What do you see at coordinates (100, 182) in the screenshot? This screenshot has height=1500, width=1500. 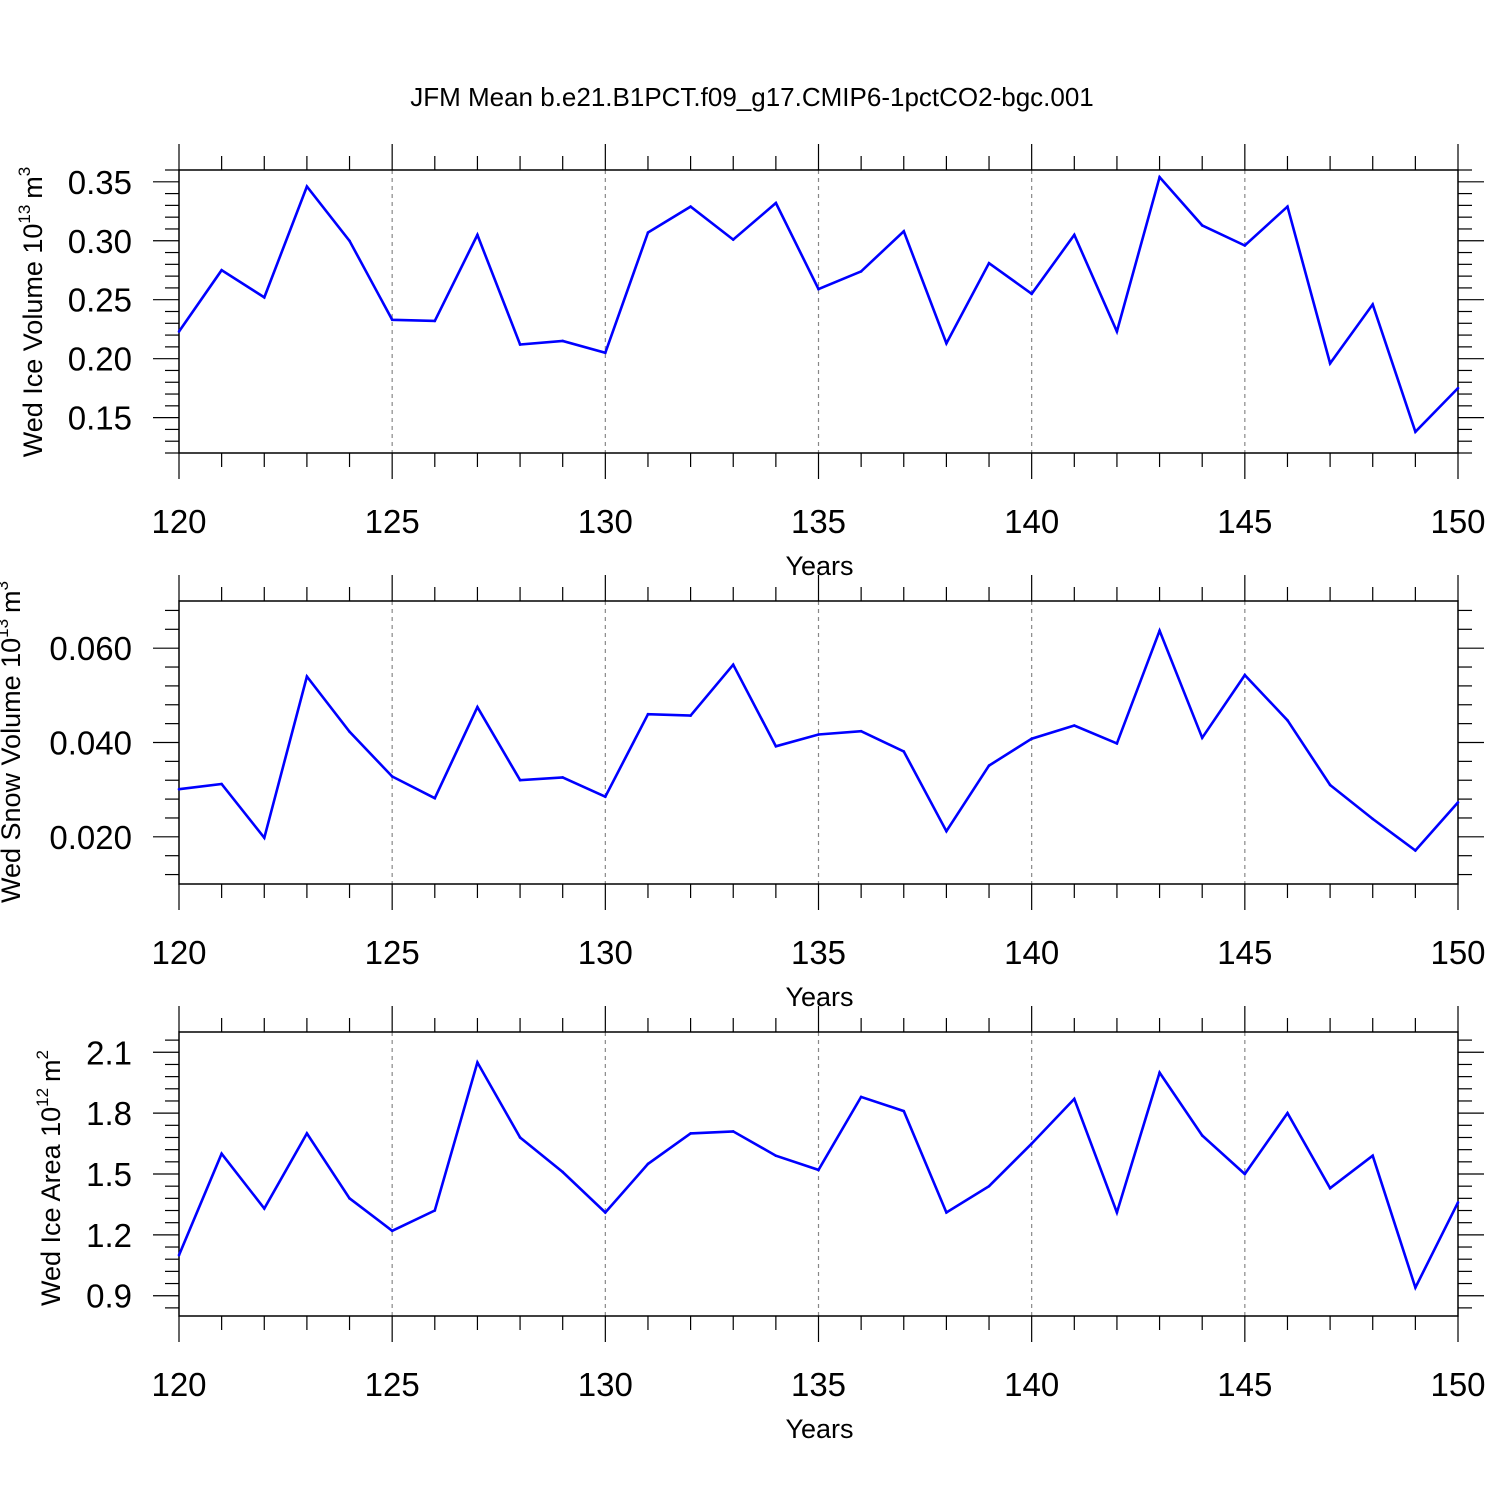 I see `y-tick-label: 0.35` at bounding box center [100, 182].